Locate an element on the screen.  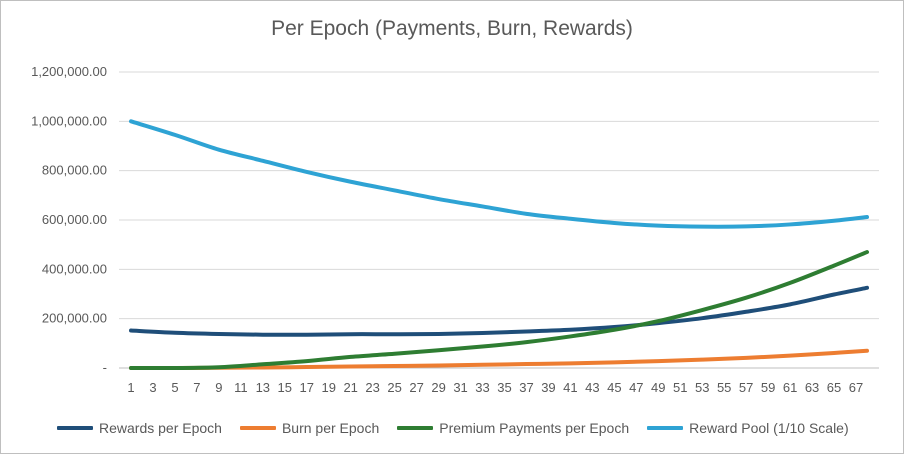
x-tick-label: 45 is located at coordinates (614, 387).